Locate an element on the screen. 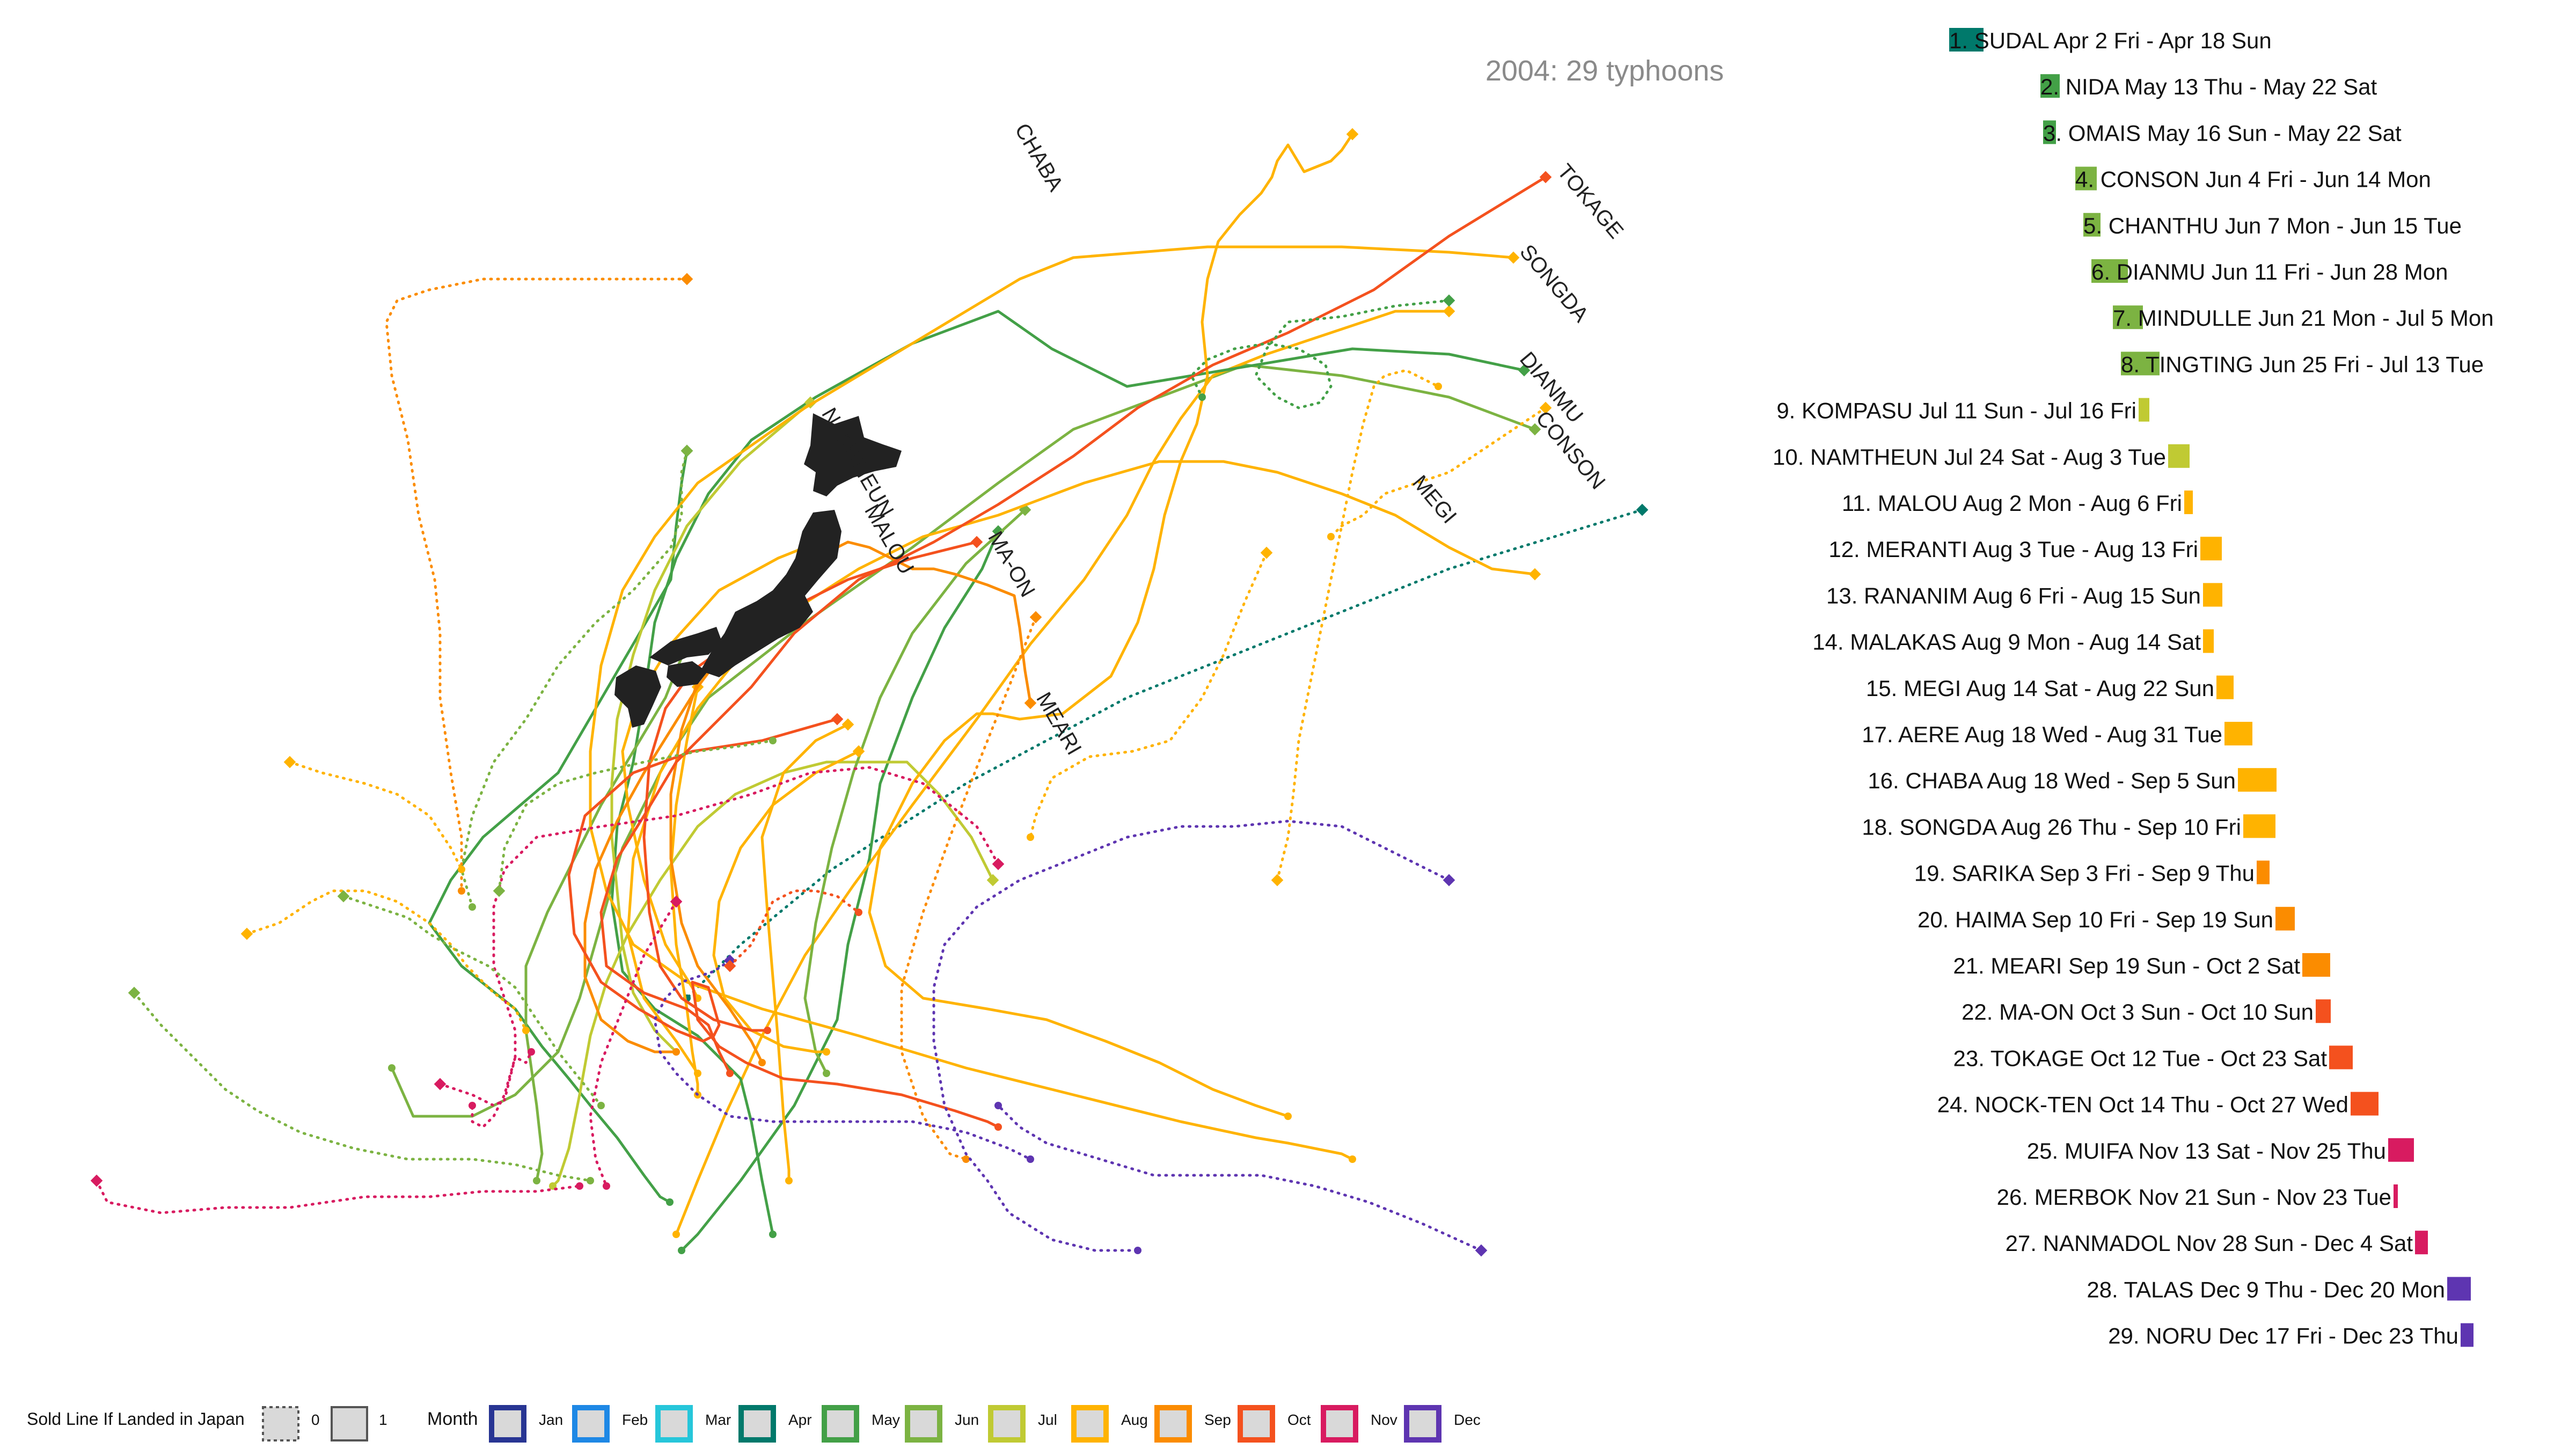 The image size is (2576, 1449). legend-month-title: Month is located at coordinates (452, 1419).